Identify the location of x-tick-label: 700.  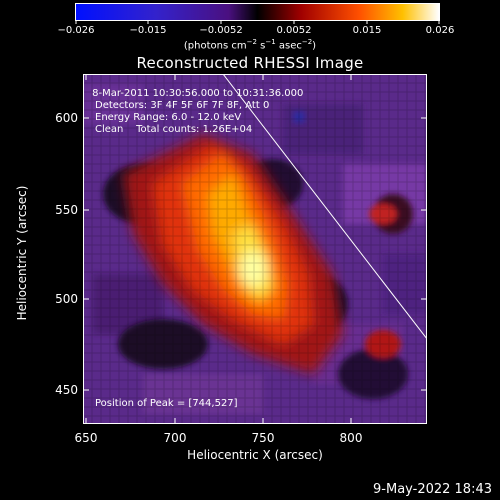
(175, 438).